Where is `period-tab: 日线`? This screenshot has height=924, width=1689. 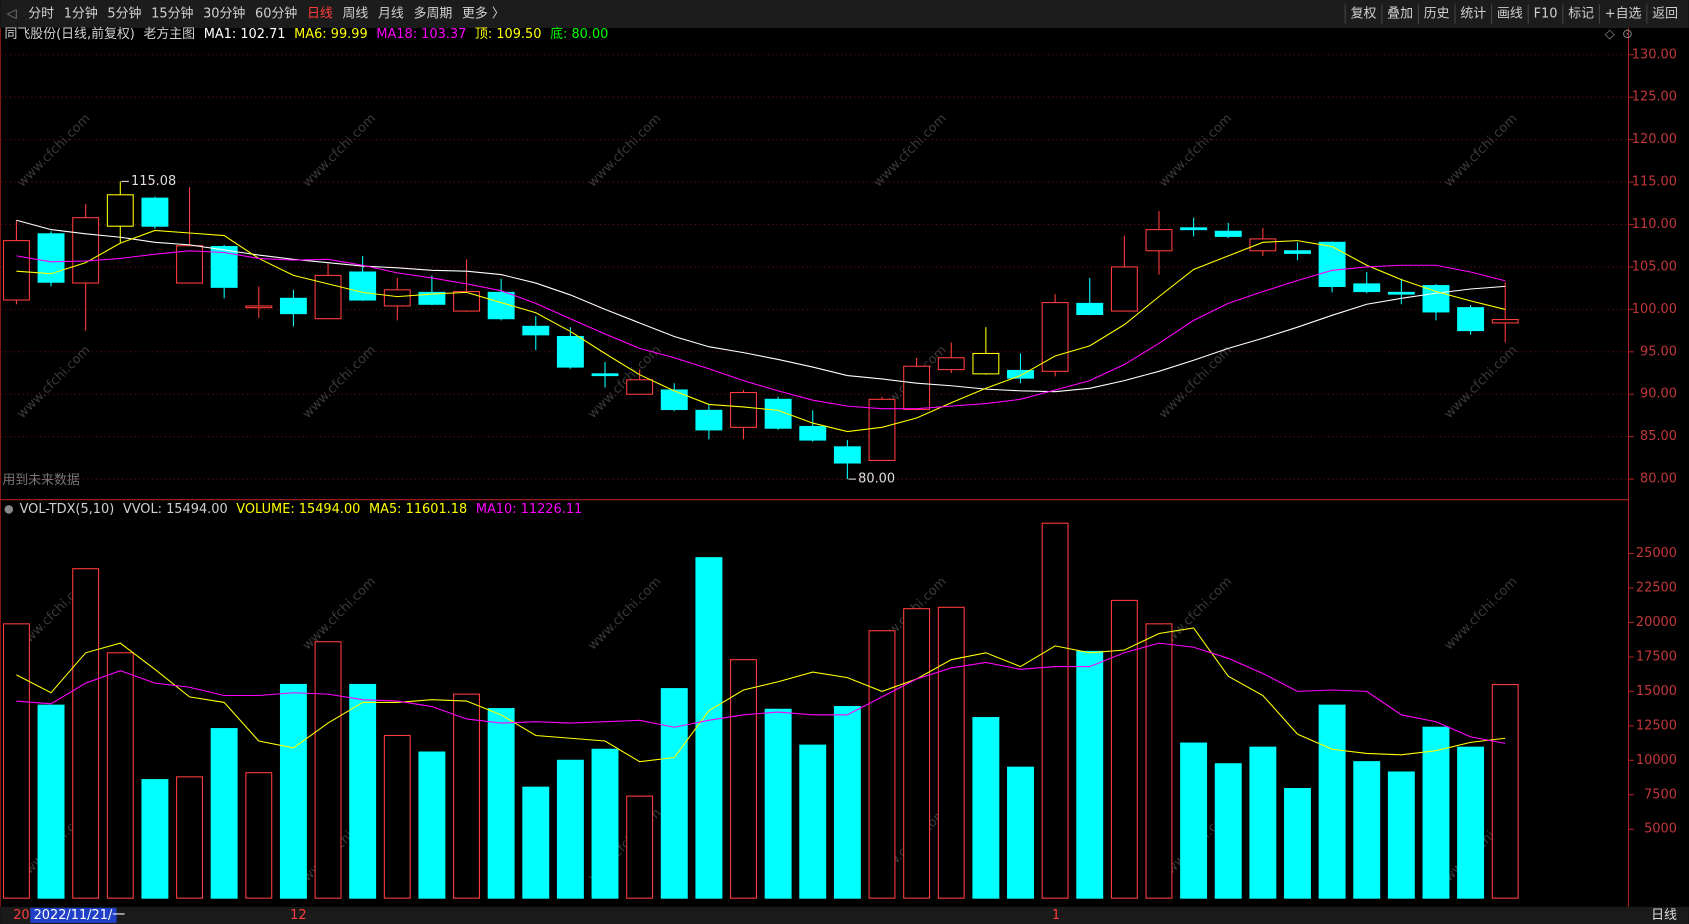
period-tab: 日线 is located at coordinates (320, 14).